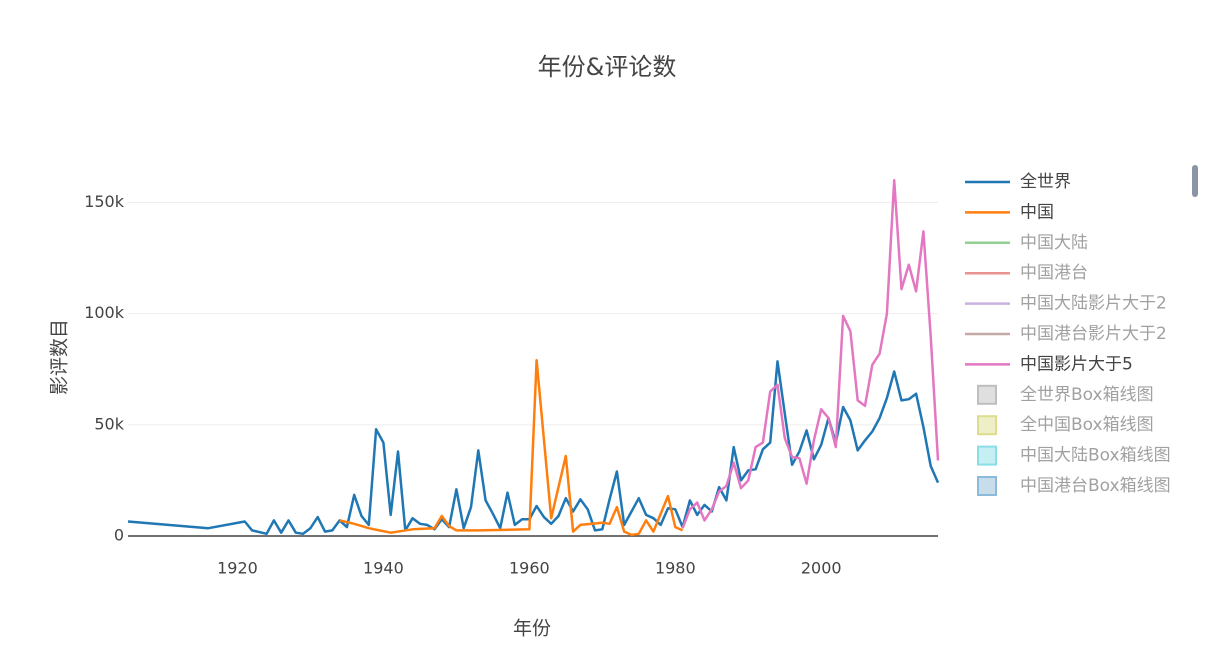 The height and width of the screenshot is (652, 1218). I want to click on x-axis-title: 年份, so click(532, 629).